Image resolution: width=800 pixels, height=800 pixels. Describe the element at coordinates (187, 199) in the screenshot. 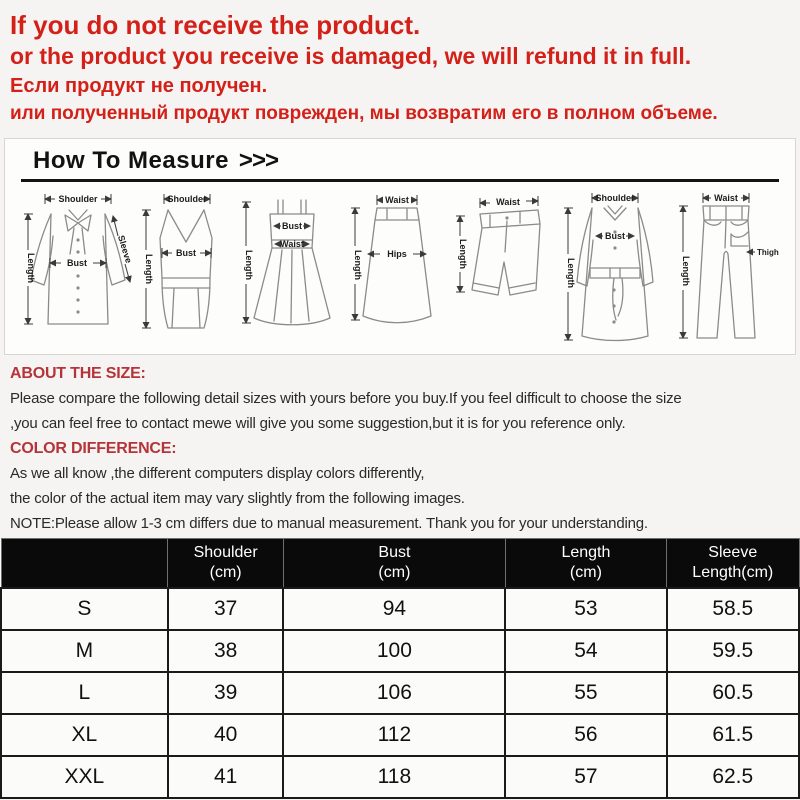

I see `vest-shoulder-label: Shoulder` at that location.